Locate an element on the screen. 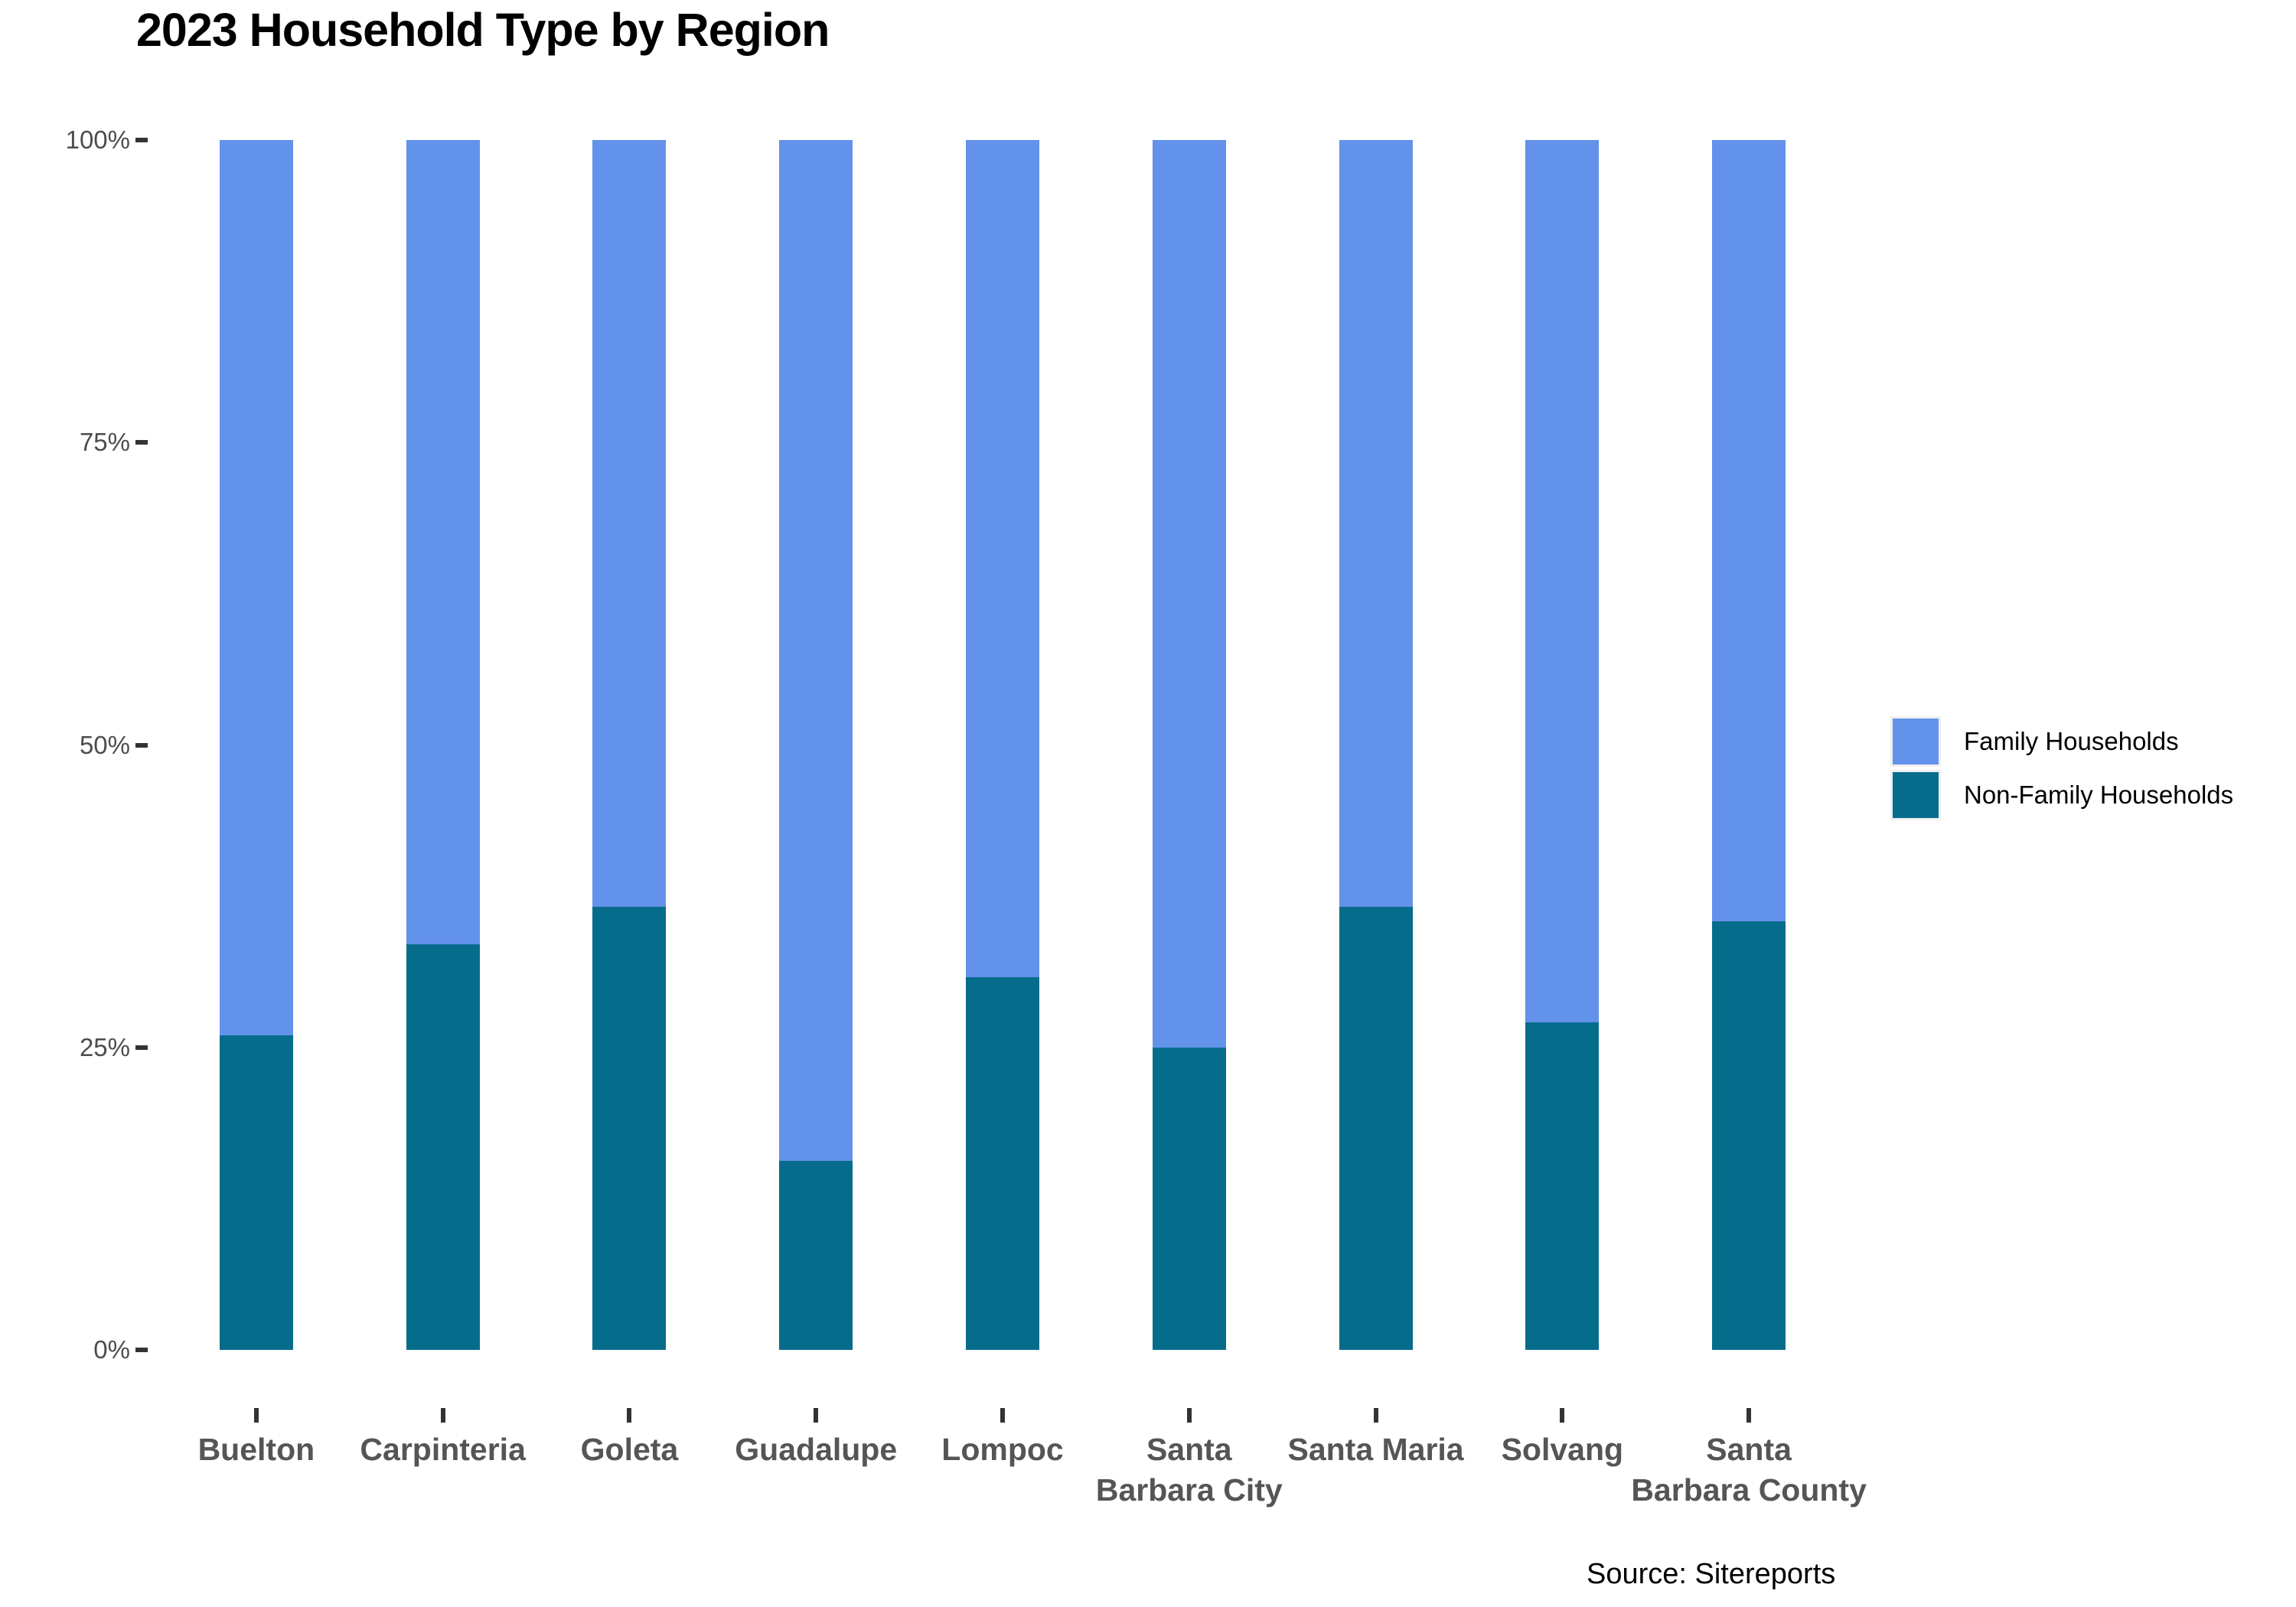 This screenshot has width=2296, height=1607. legend-label: Family Households is located at coordinates (2071, 741).